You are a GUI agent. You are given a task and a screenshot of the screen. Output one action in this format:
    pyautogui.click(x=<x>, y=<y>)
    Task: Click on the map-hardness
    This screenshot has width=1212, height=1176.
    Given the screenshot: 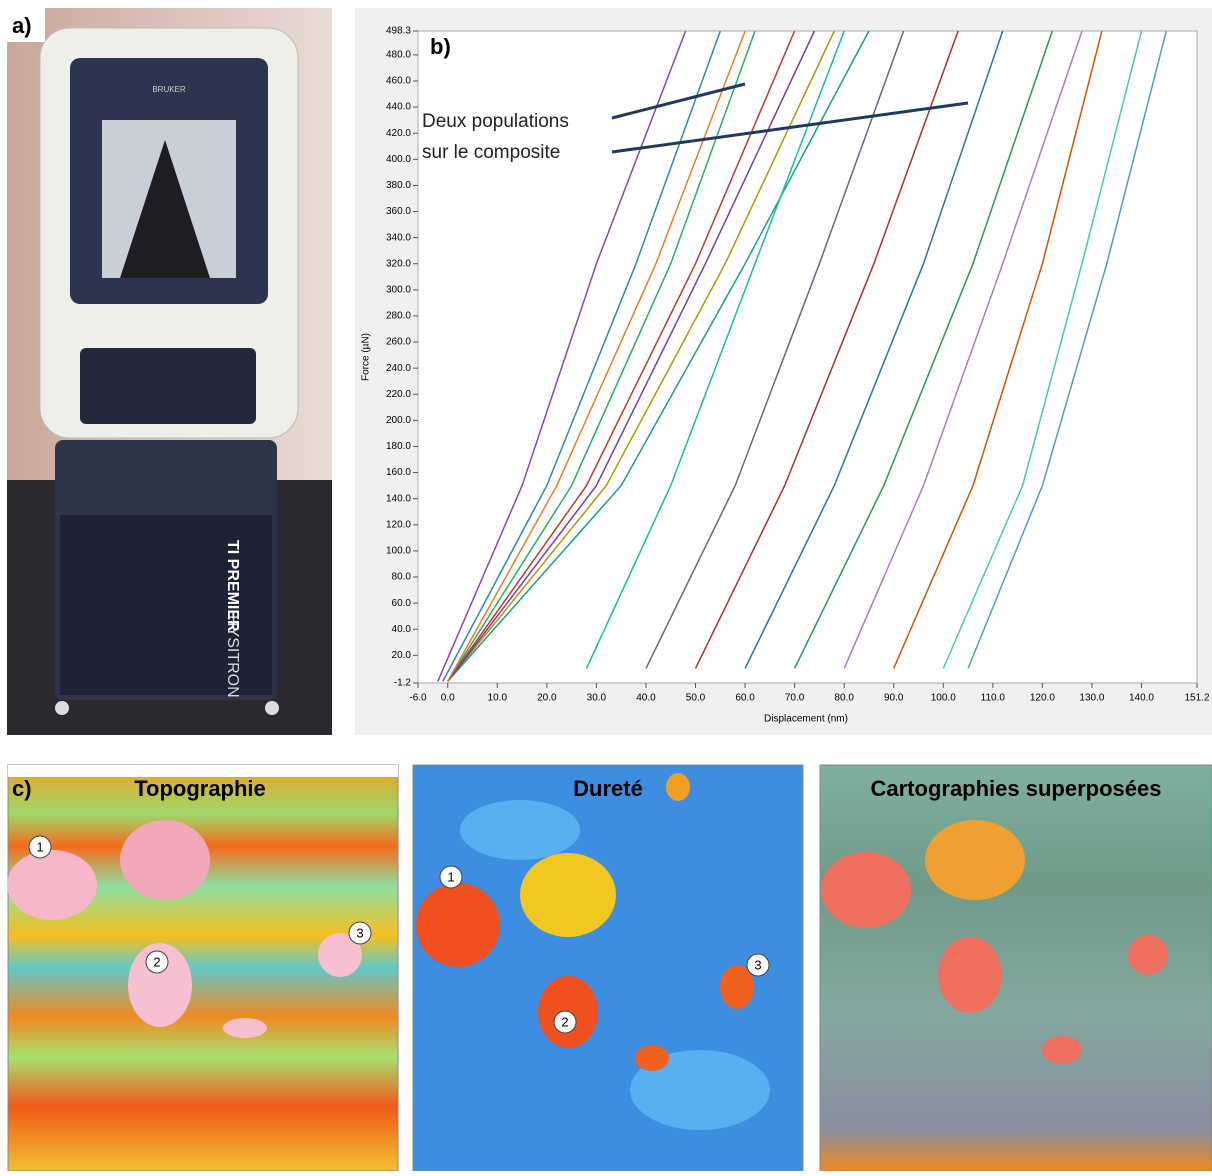 What is the action you would take?
    pyautogui.click(x=608, y=968)
    